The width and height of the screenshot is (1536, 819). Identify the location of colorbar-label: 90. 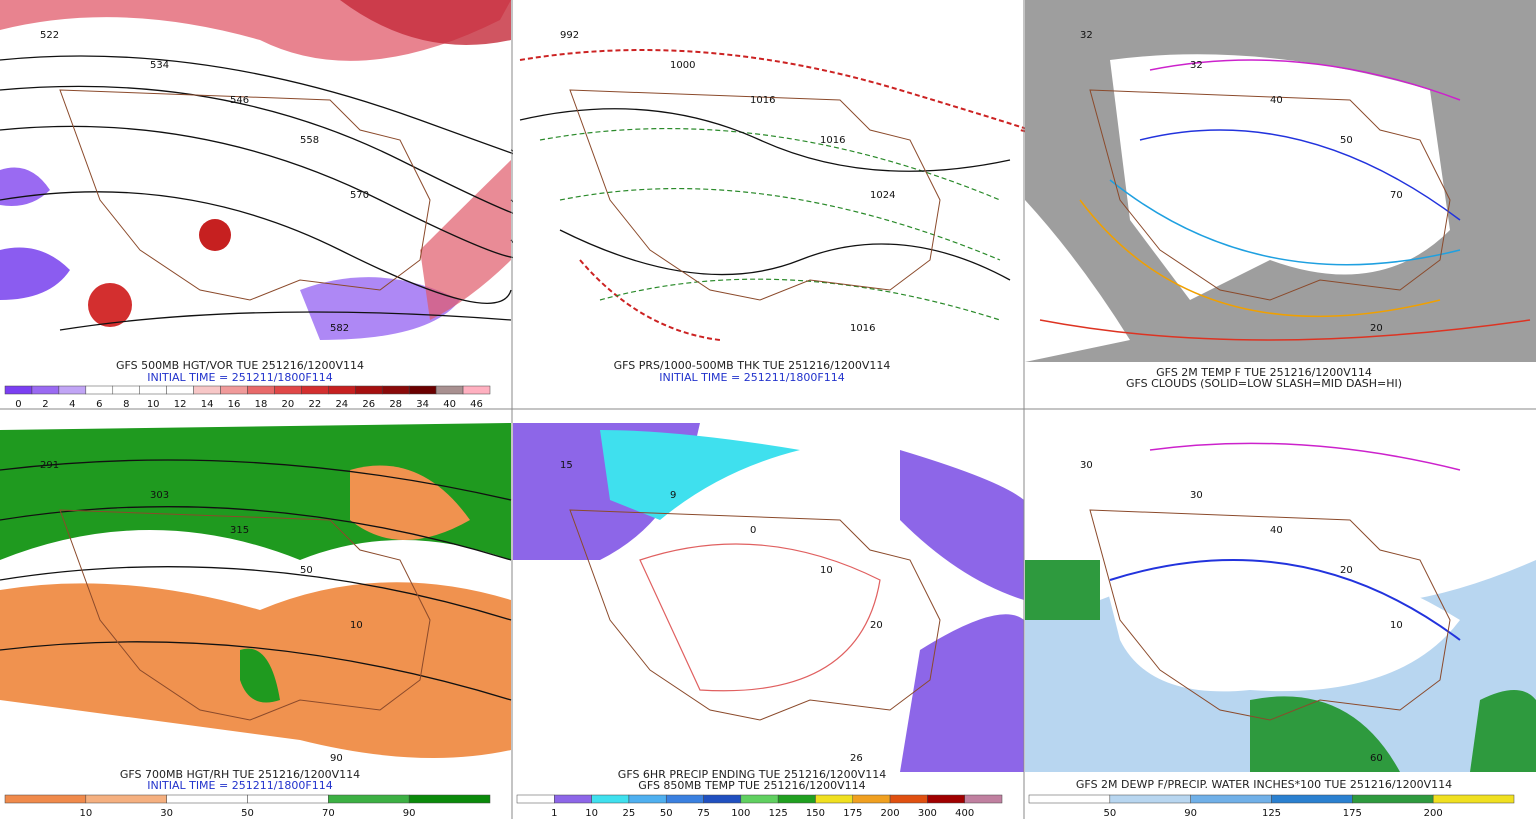
(1190, 813).